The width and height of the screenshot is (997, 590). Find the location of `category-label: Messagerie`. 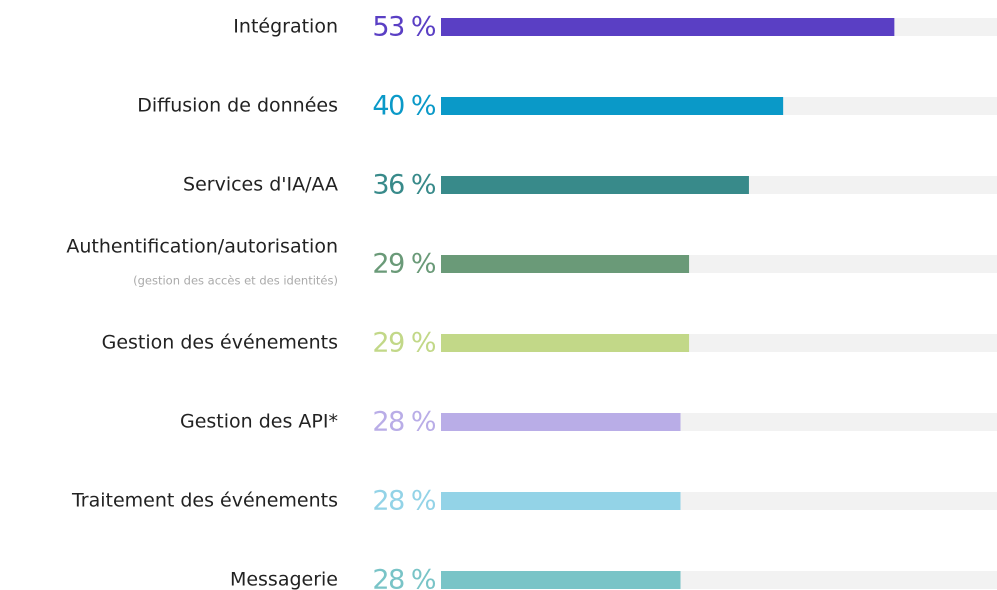

category-label: Messagerie is located at coordinates (284, 579).